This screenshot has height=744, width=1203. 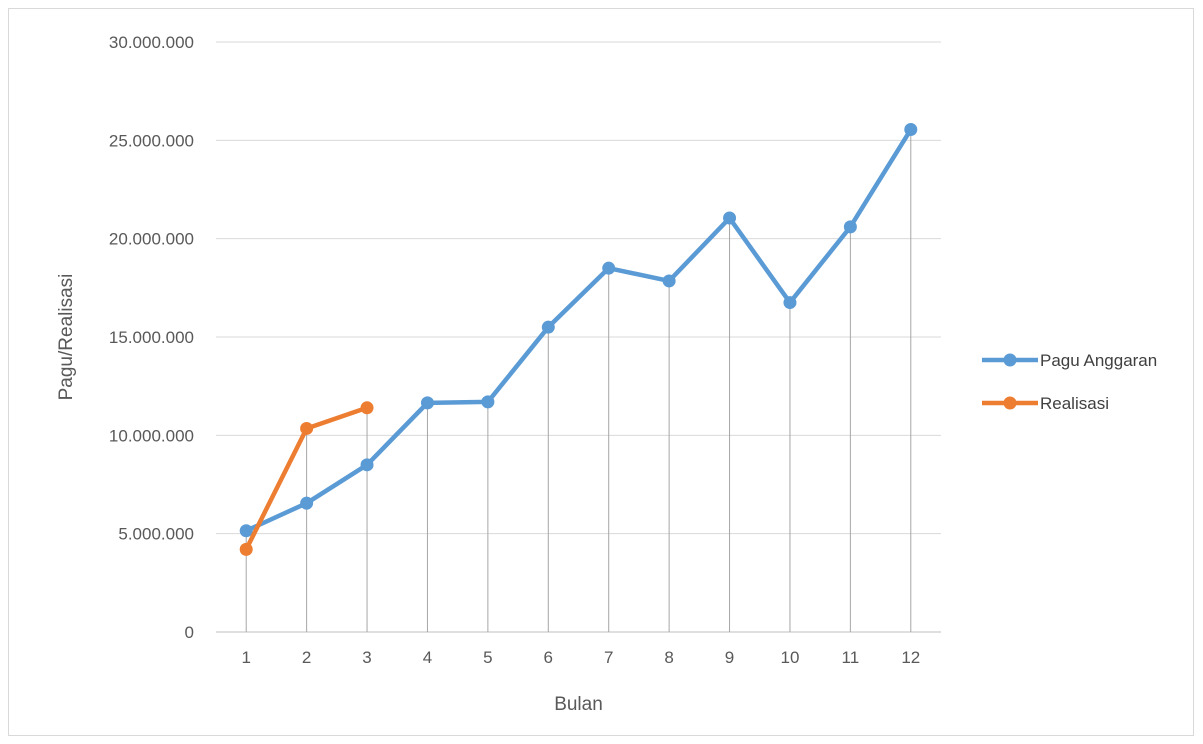 What do you see at coordinates (851, 657) in the screenshot?
I see `x-tick-label: 11` at bounding box center [851, 657].